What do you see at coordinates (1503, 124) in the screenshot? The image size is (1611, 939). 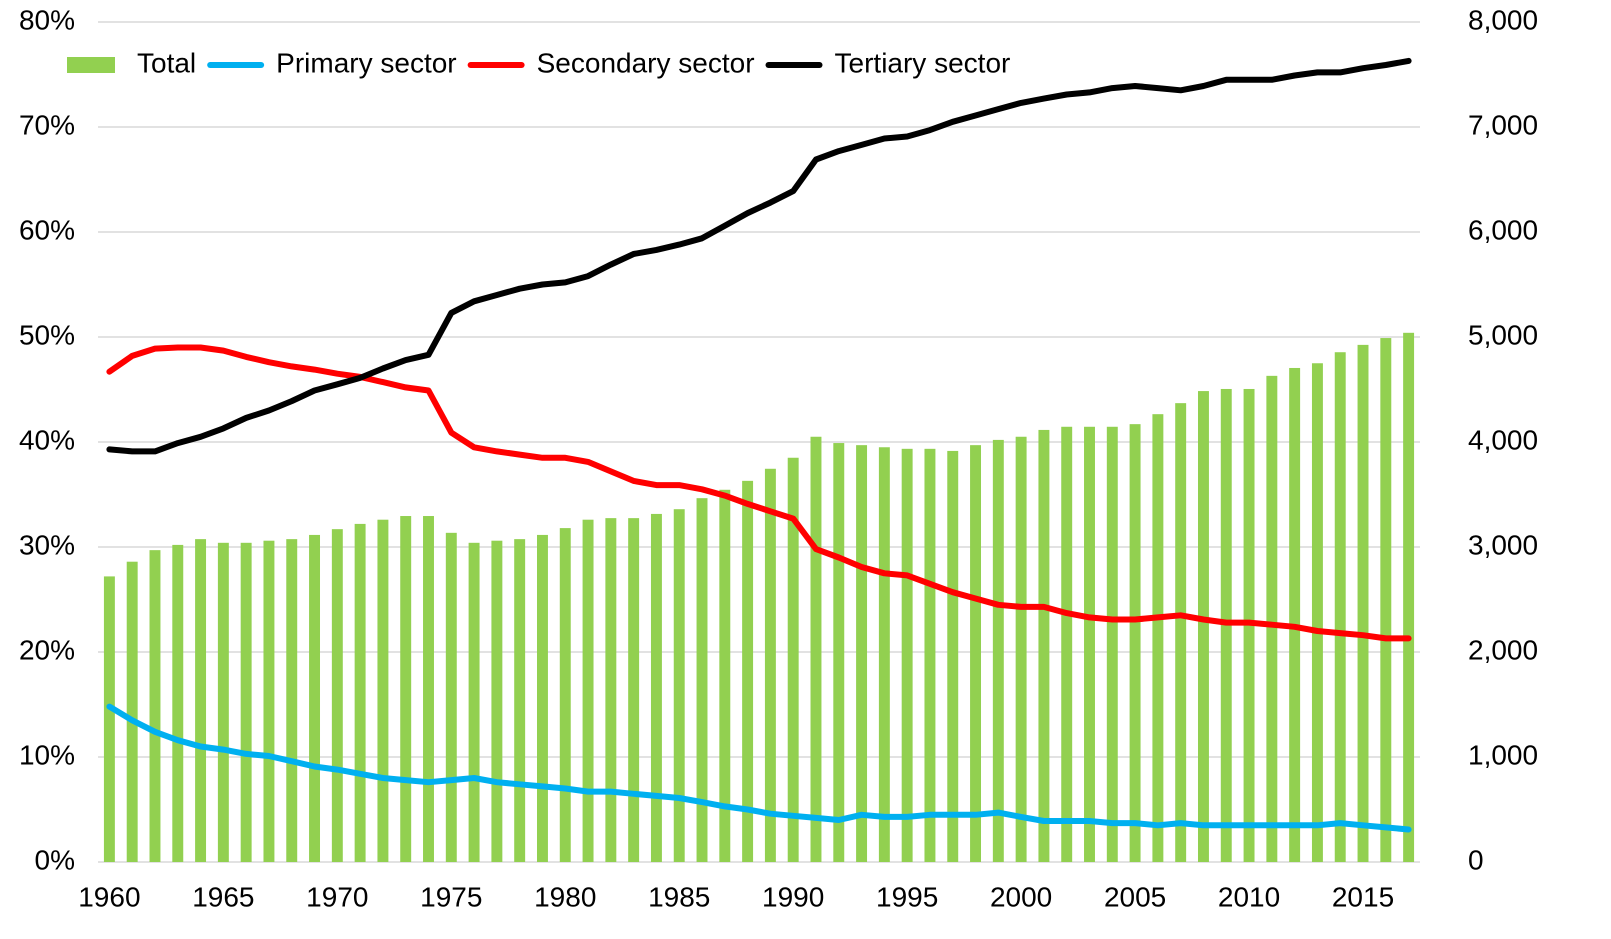 I see `y2-tick-label: 7,000` at bounding box center [1503, 124].